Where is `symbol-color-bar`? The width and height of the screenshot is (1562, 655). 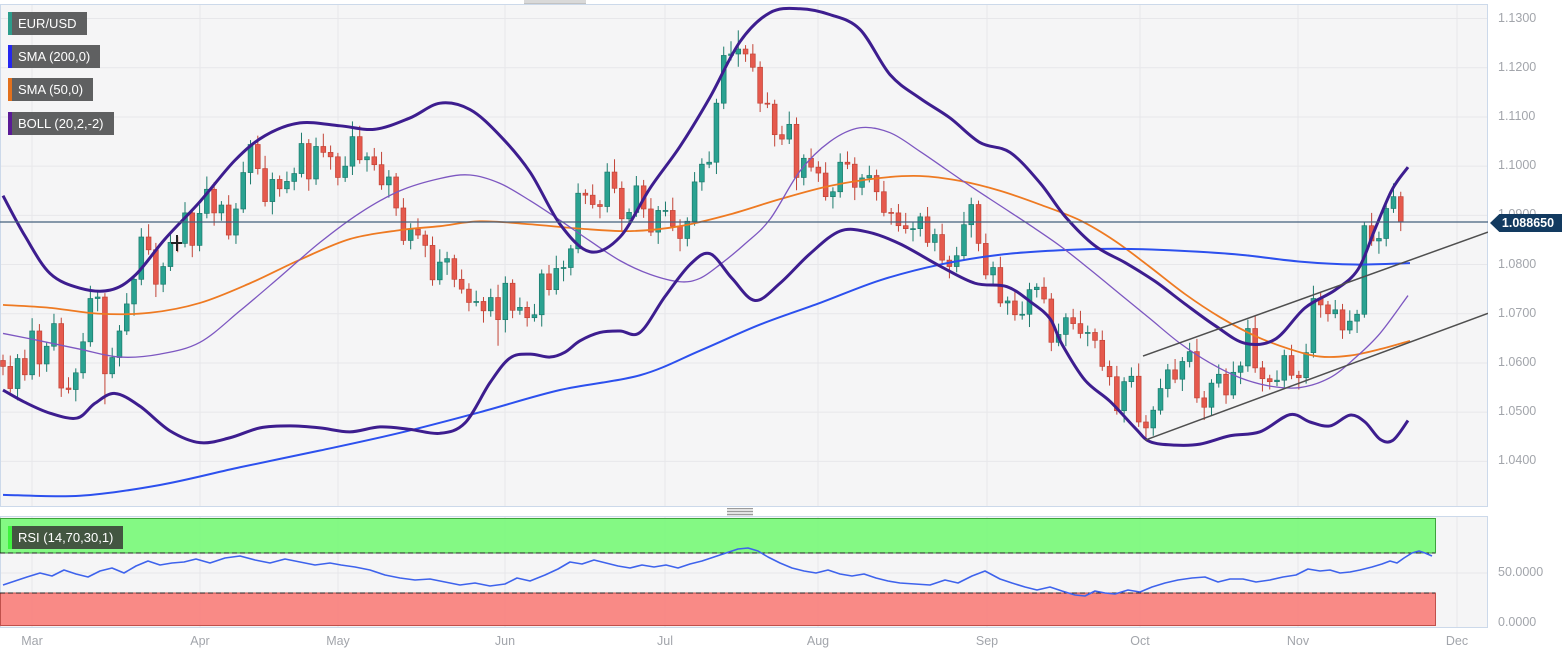
symbol-color-bar is located at coordinates (10, 23).